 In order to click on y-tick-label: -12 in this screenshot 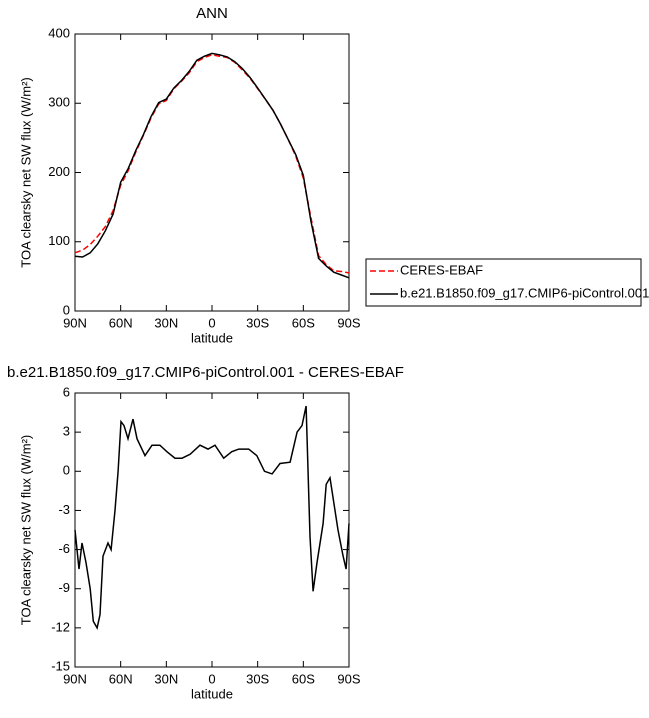, I will do `click(60, 626)`.